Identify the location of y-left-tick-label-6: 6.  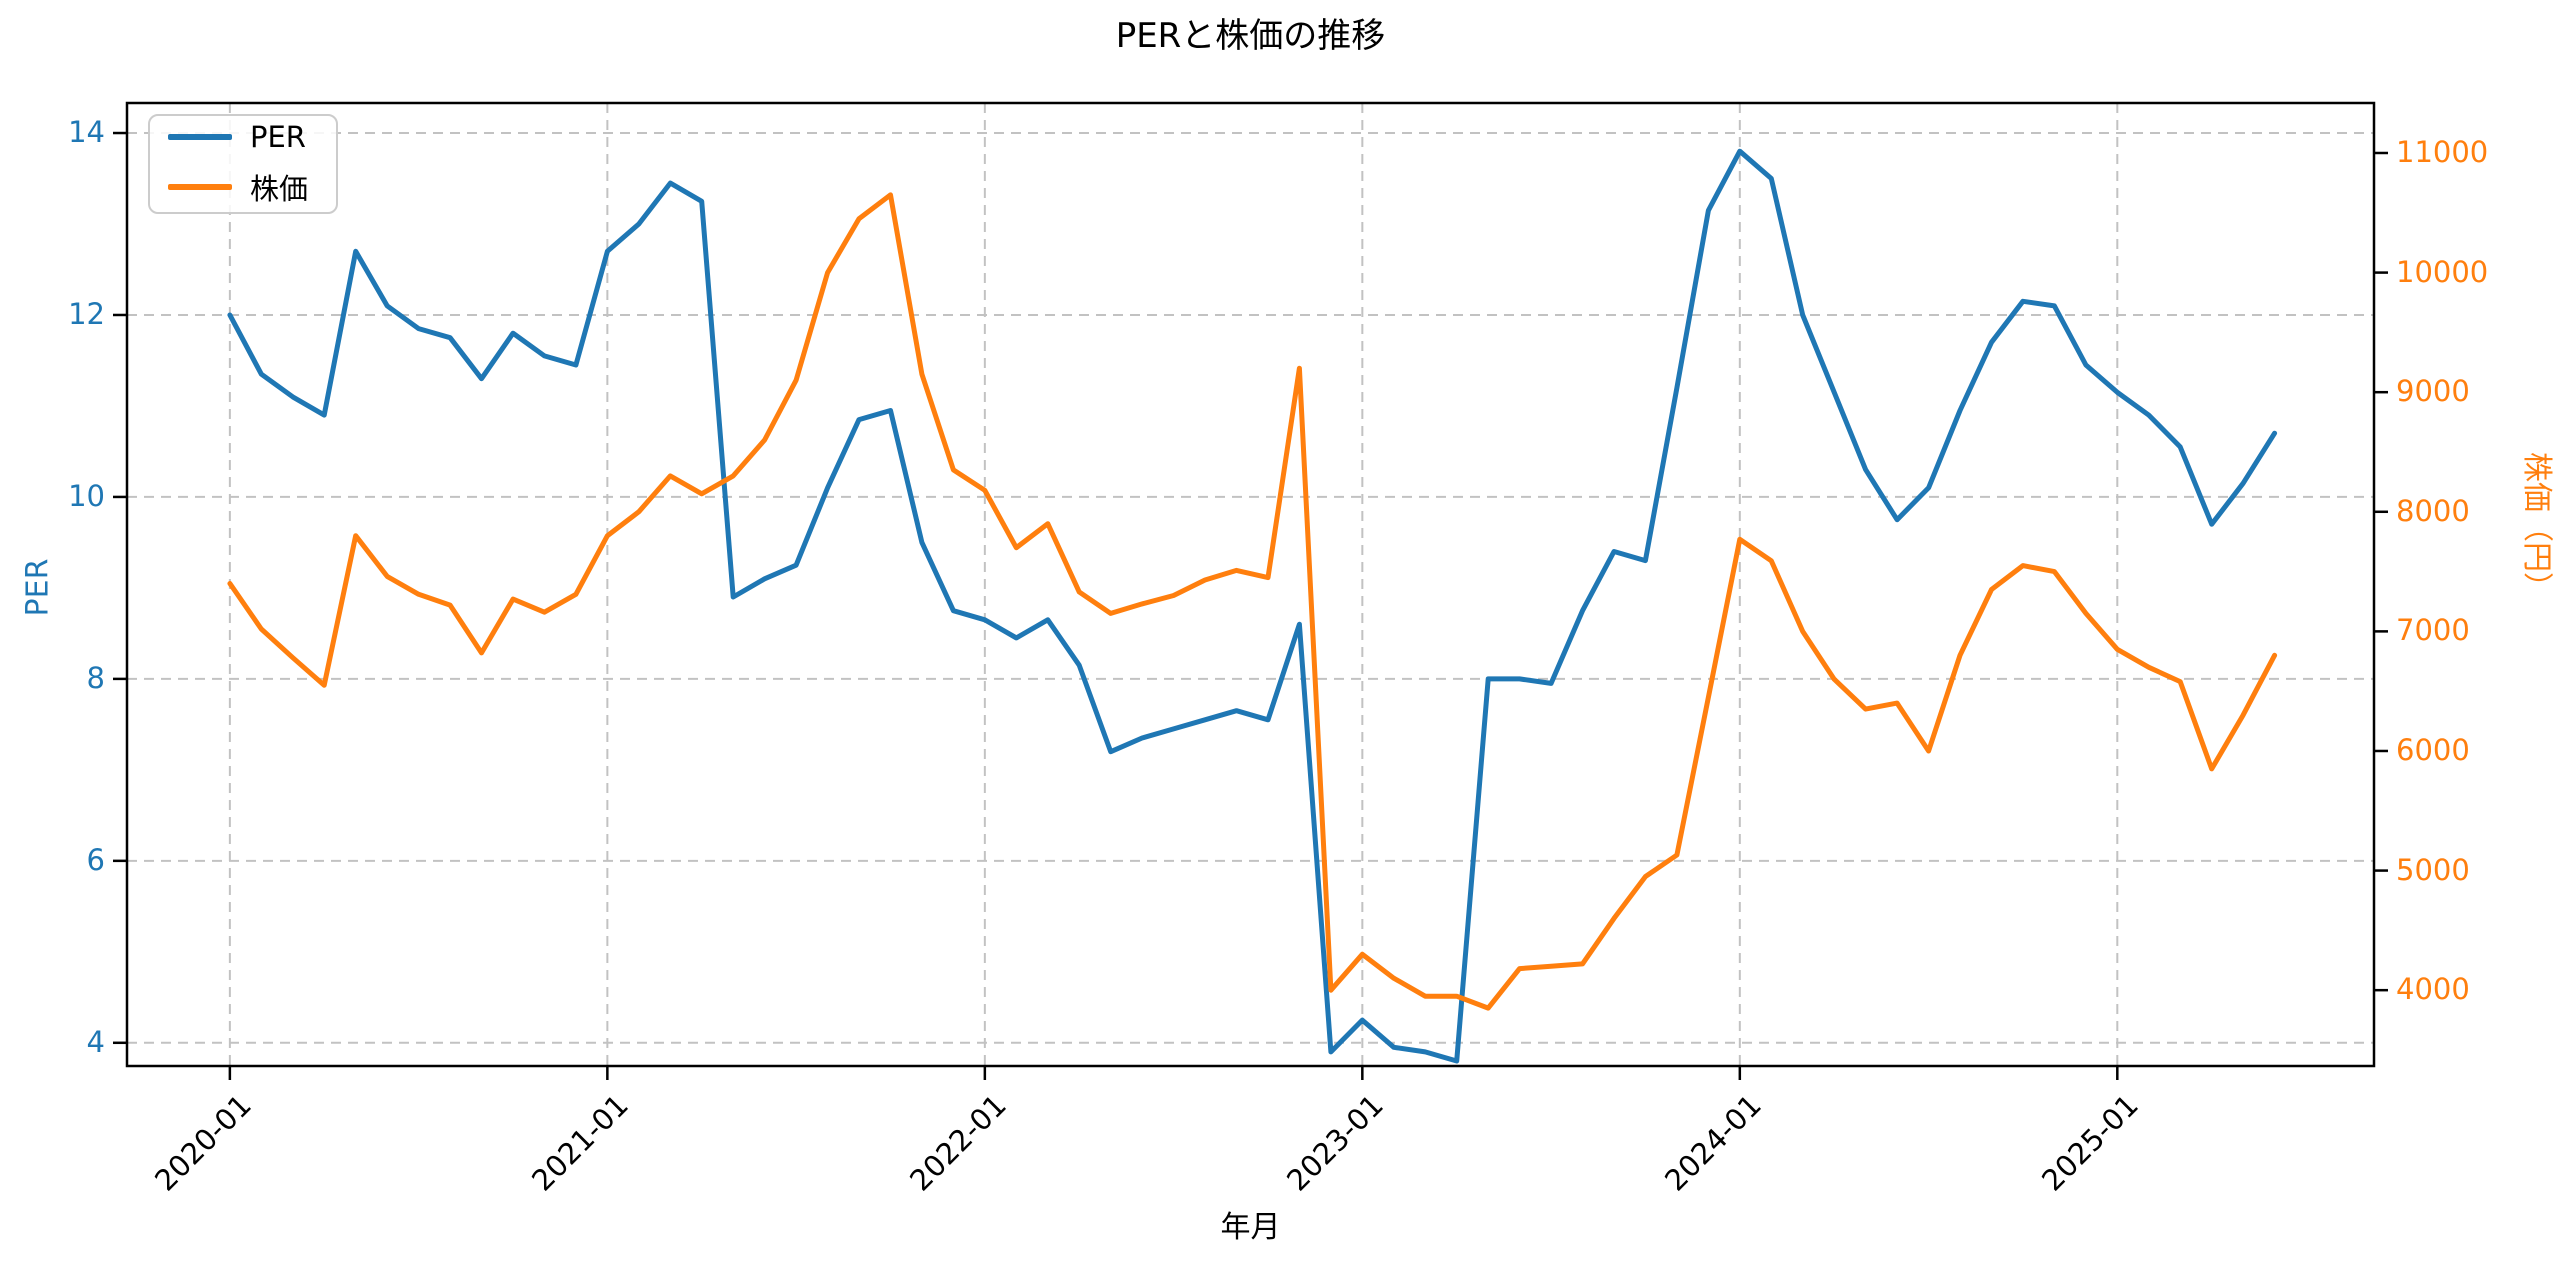
(95, 859).